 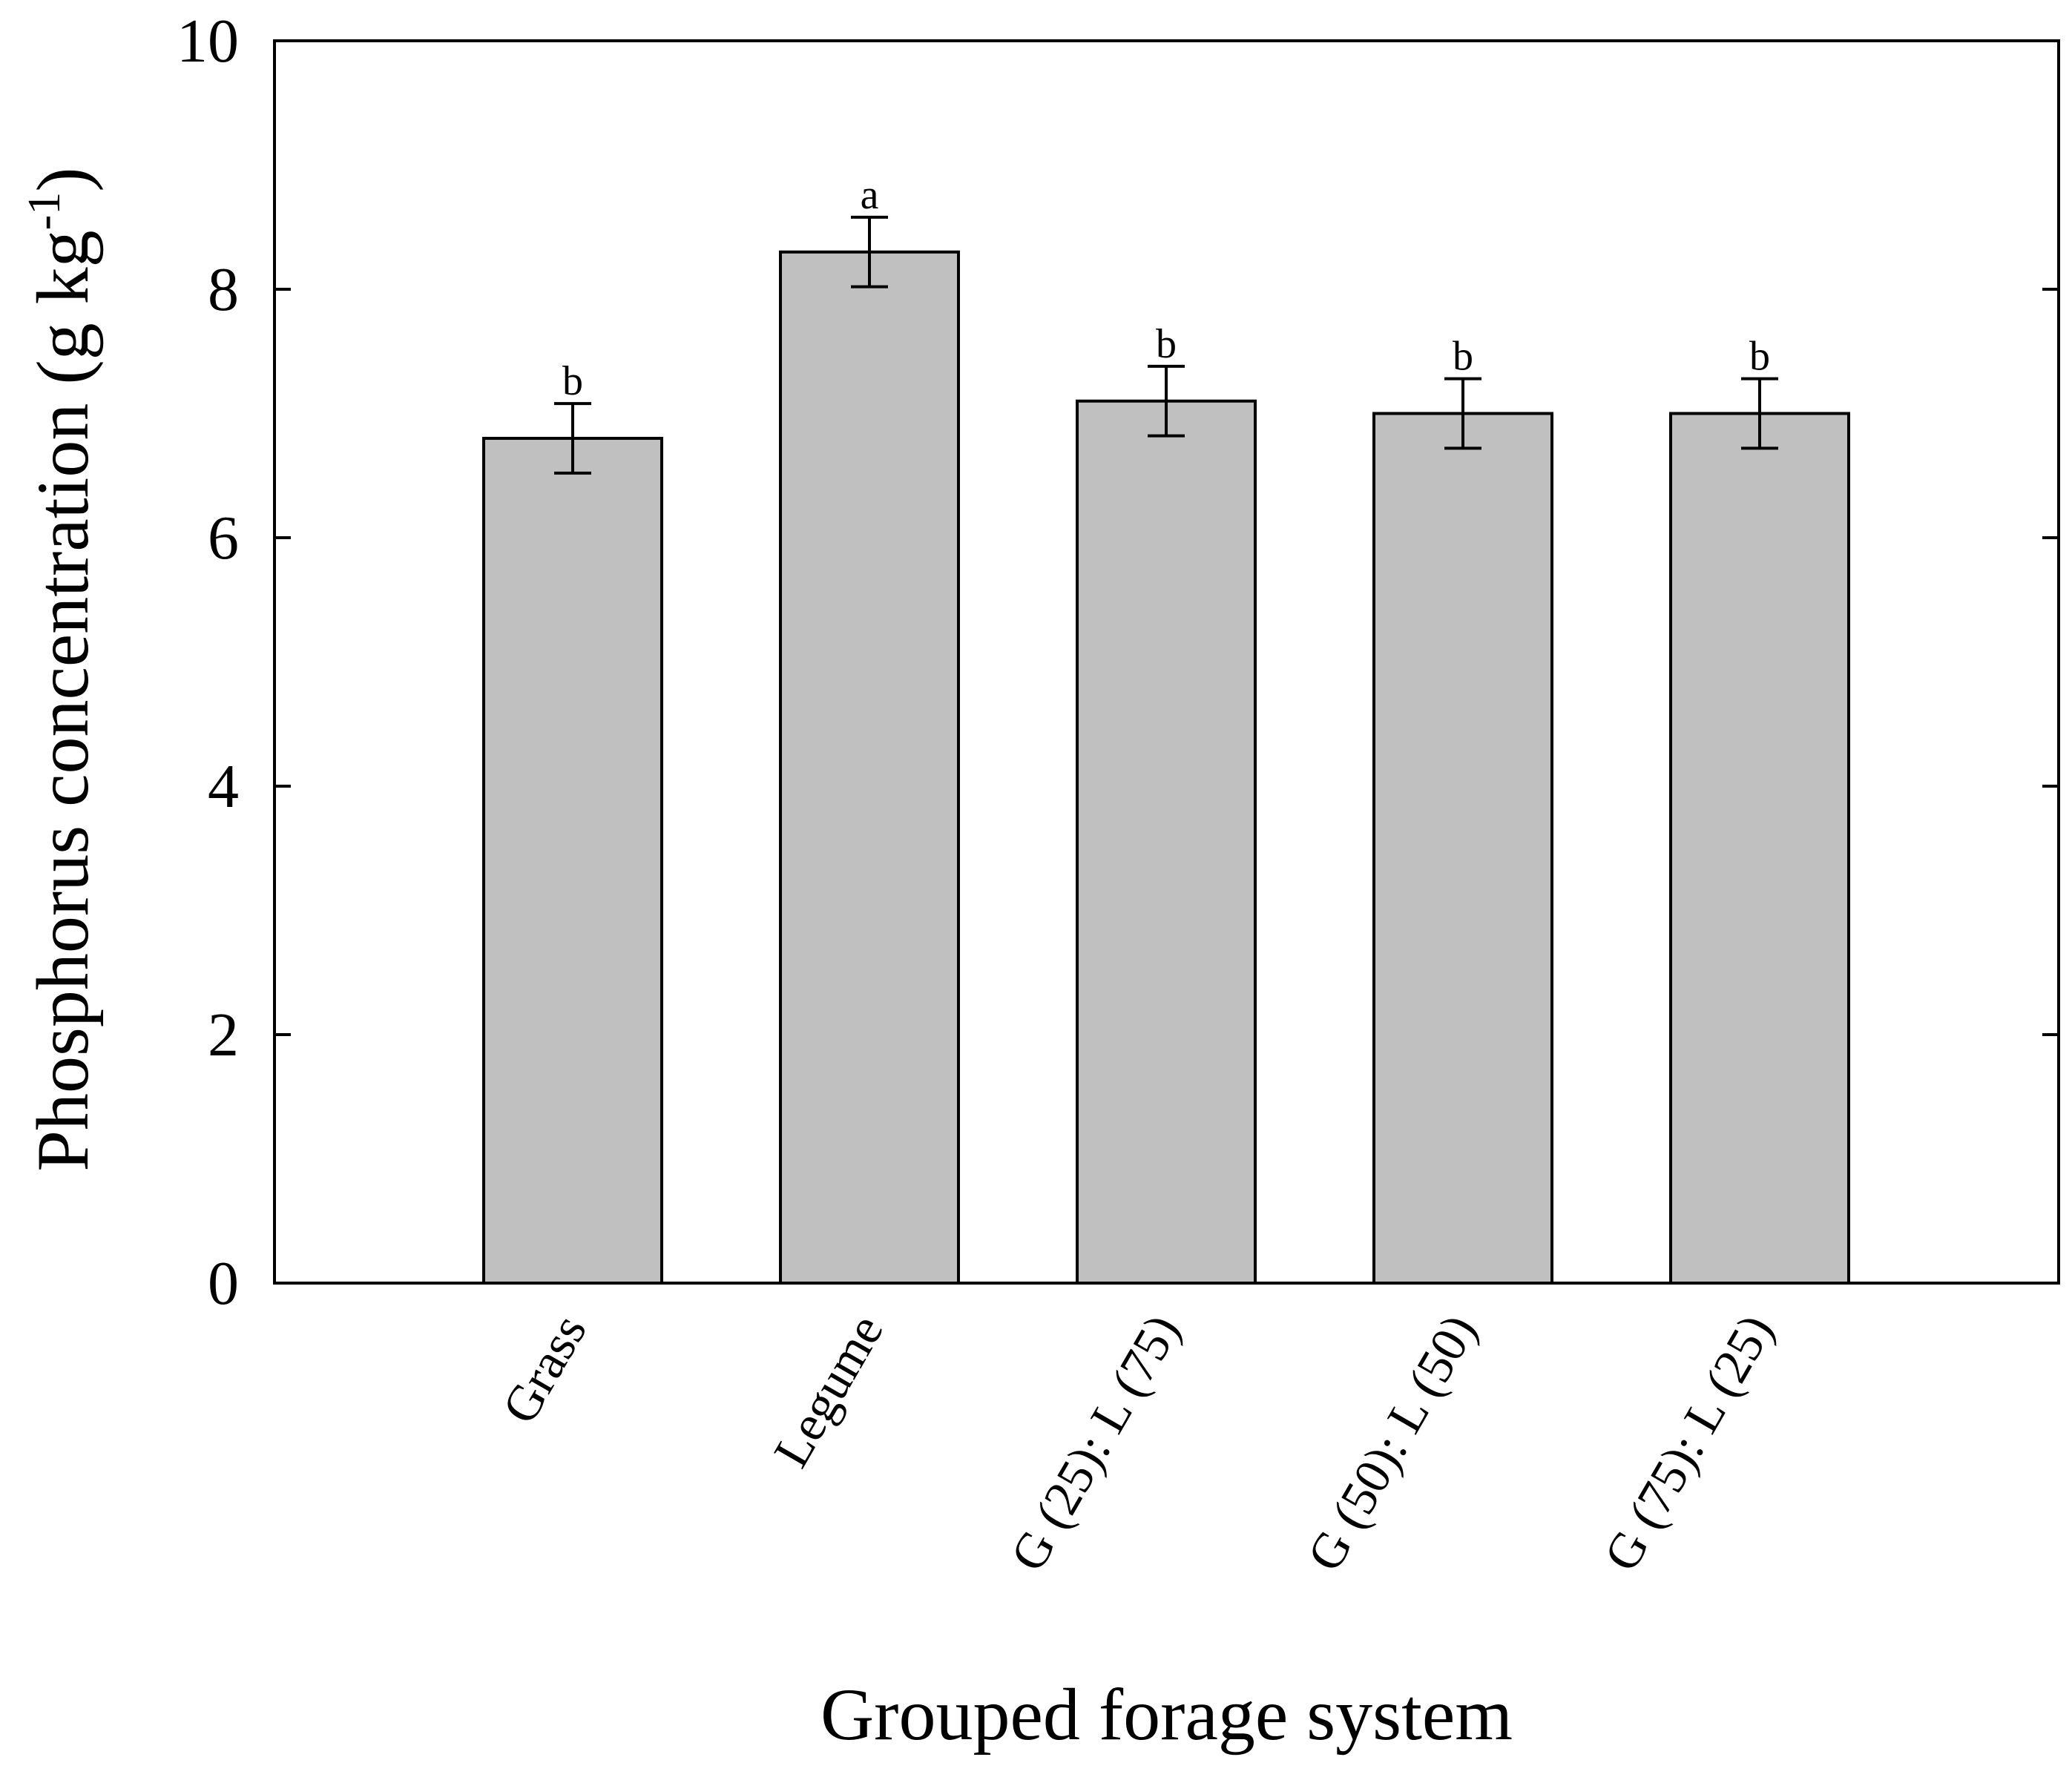 What do you see at coordinates (223, 1283) in the screenshot?
I see `y-tick-label-0: 0` at bounding box center [223, 1283].